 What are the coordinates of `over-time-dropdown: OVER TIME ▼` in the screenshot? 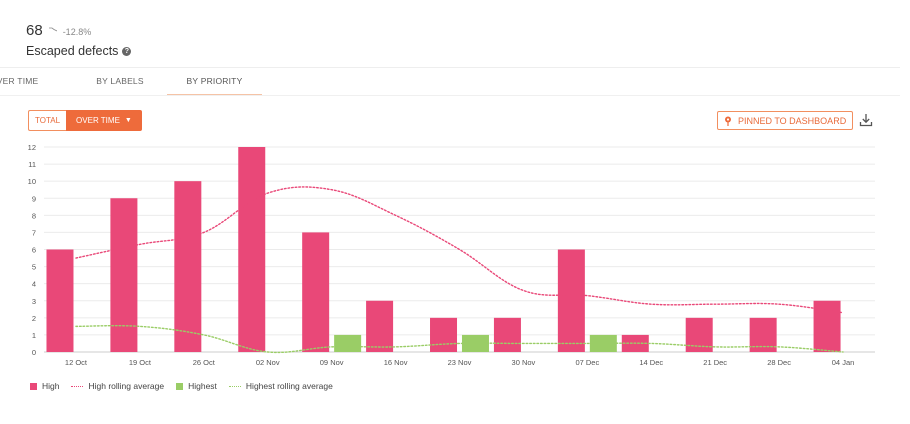 It's located at (104, 120).